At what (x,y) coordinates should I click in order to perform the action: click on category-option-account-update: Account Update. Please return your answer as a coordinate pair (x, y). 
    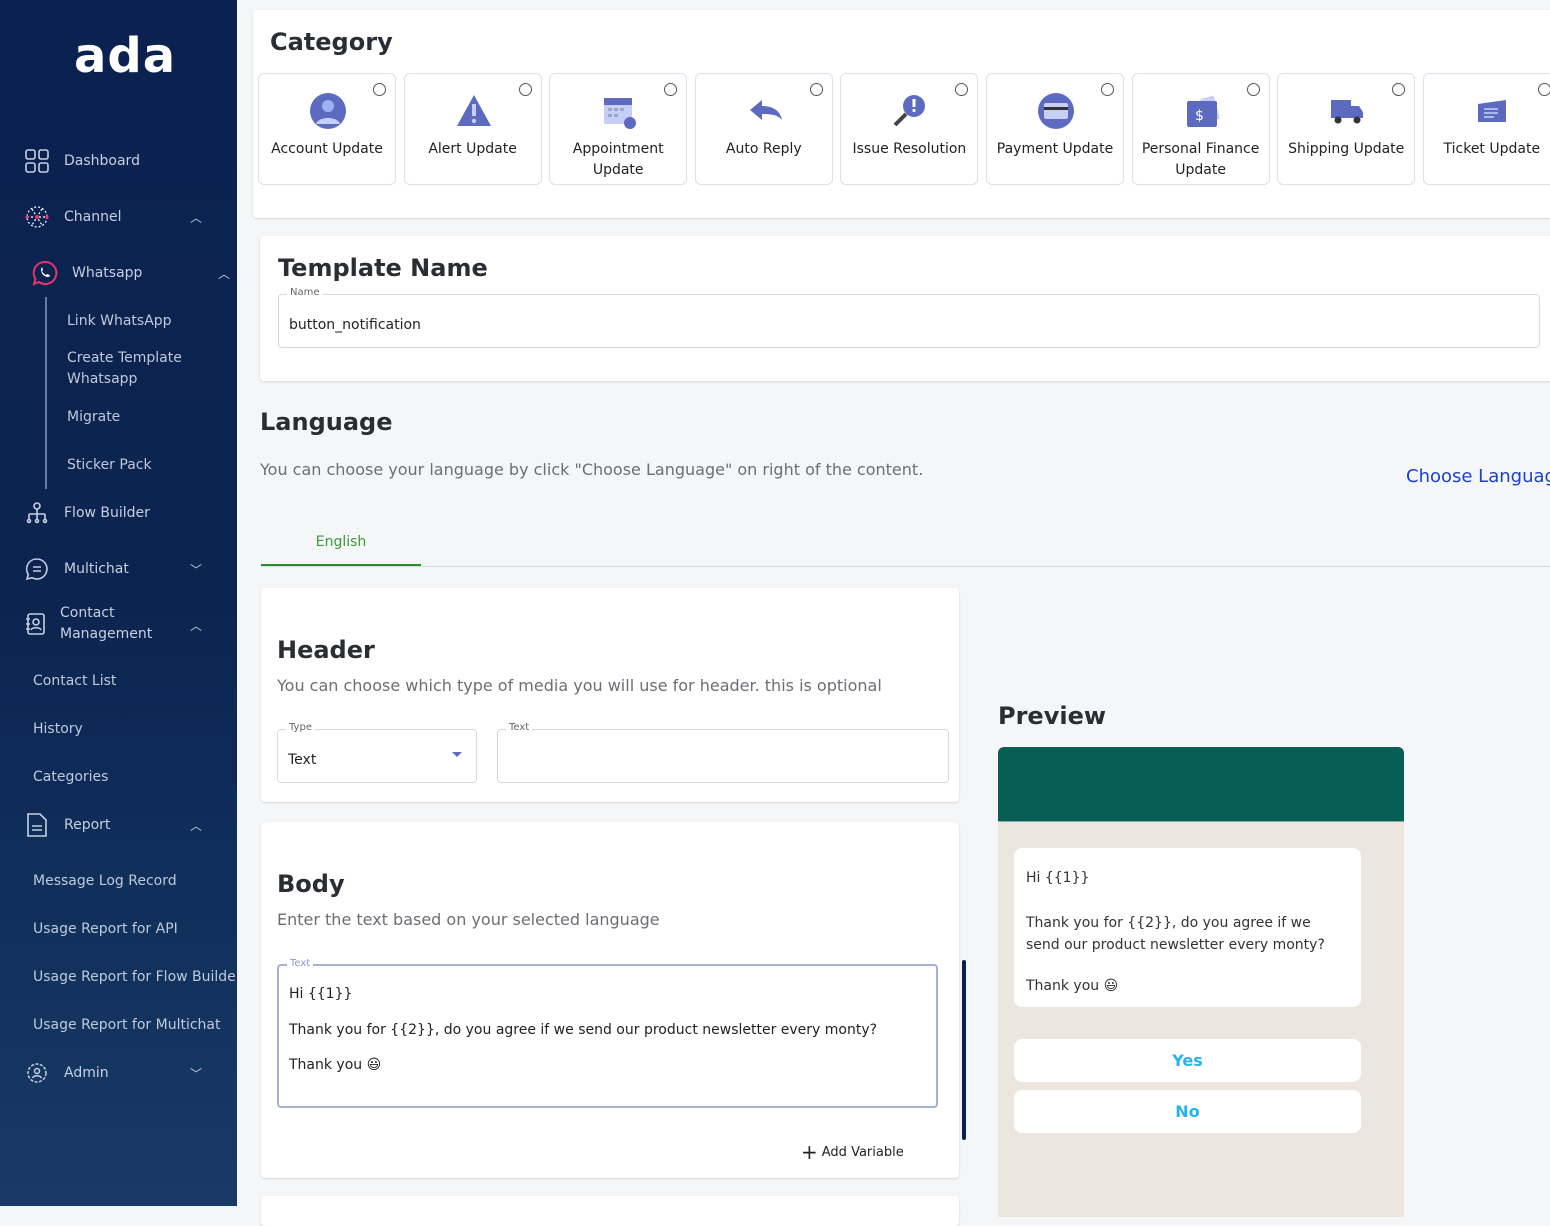
    Looking at the image, I should click on (327, 129).